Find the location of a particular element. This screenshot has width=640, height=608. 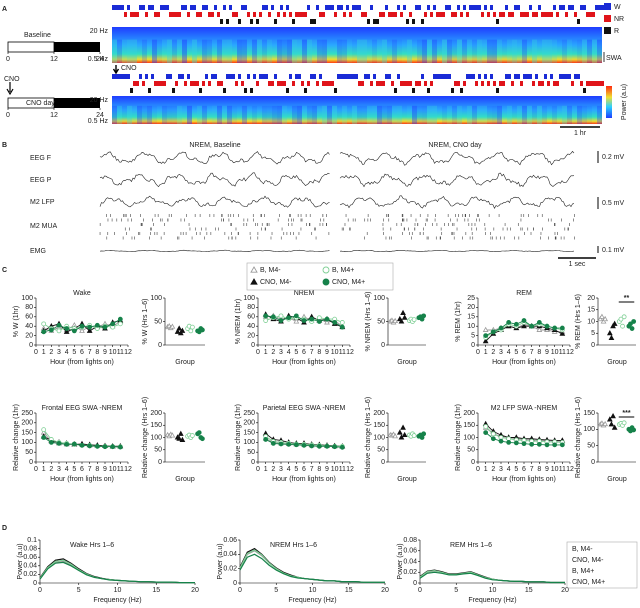

amplitude-scale-label: 0.1 mV is located at coordinates (613, 250).